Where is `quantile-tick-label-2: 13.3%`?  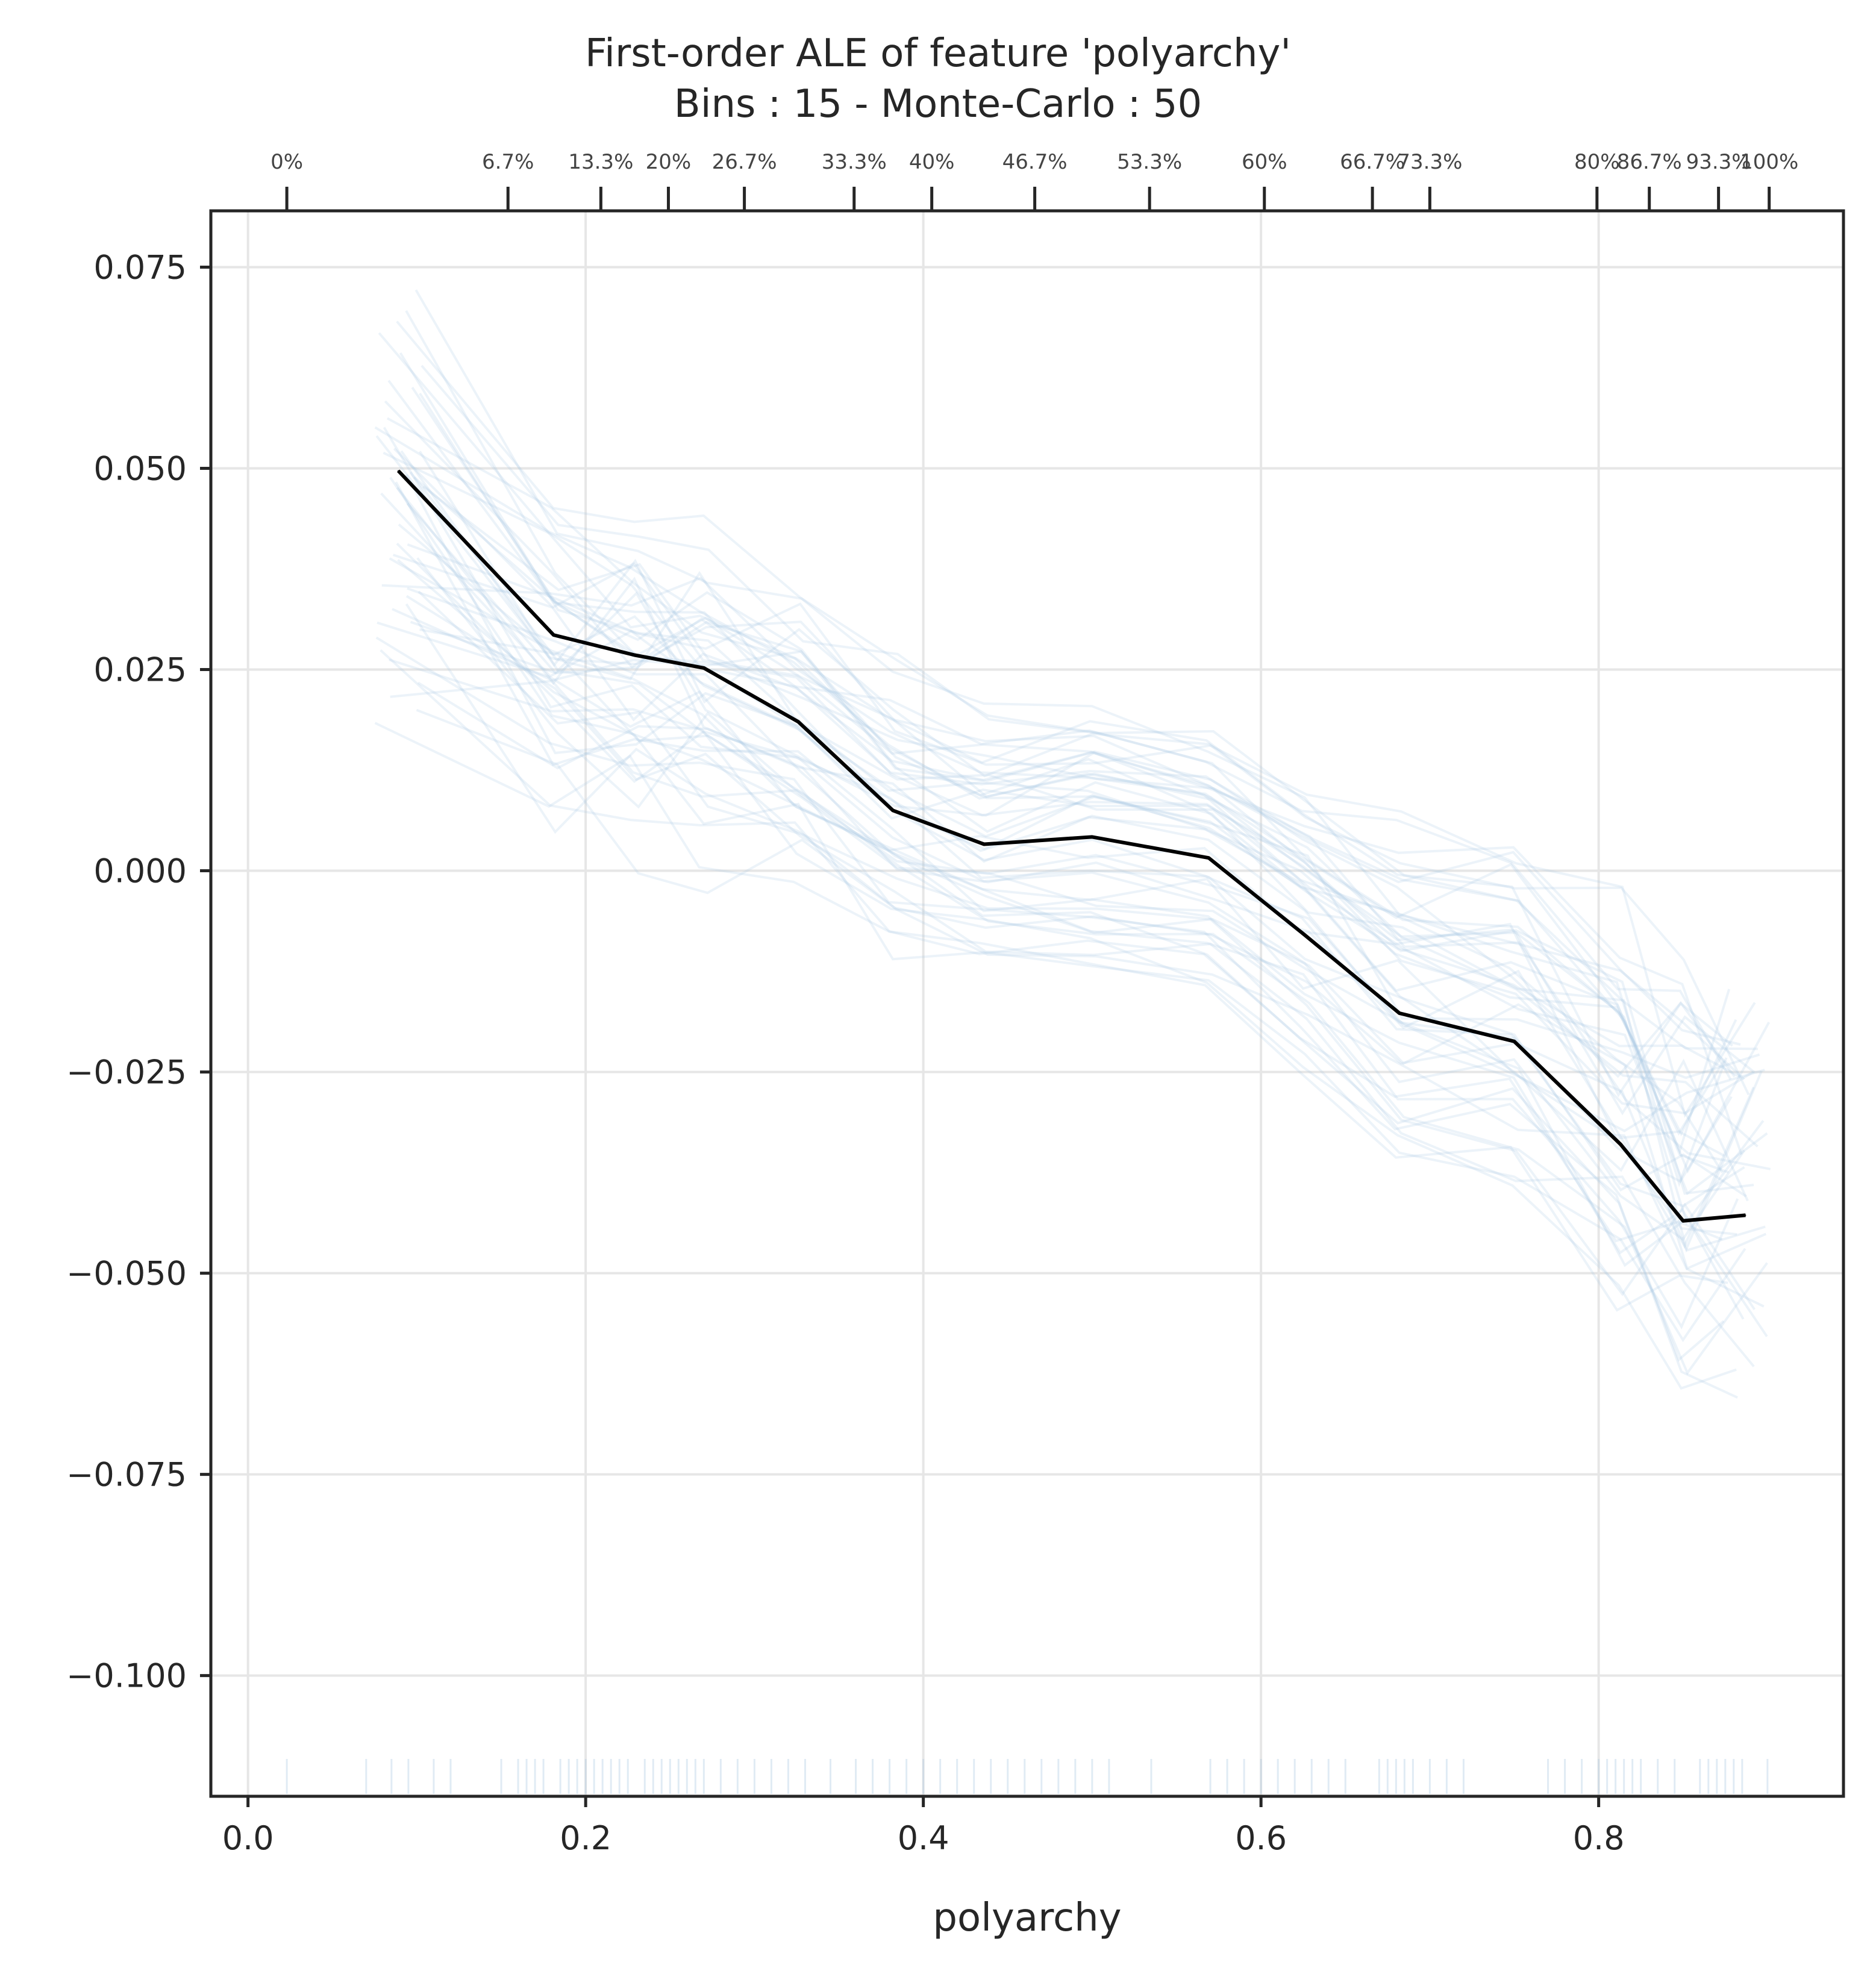
quantile-tick-label-2: 13.3% is located at coordinates (600, 162).